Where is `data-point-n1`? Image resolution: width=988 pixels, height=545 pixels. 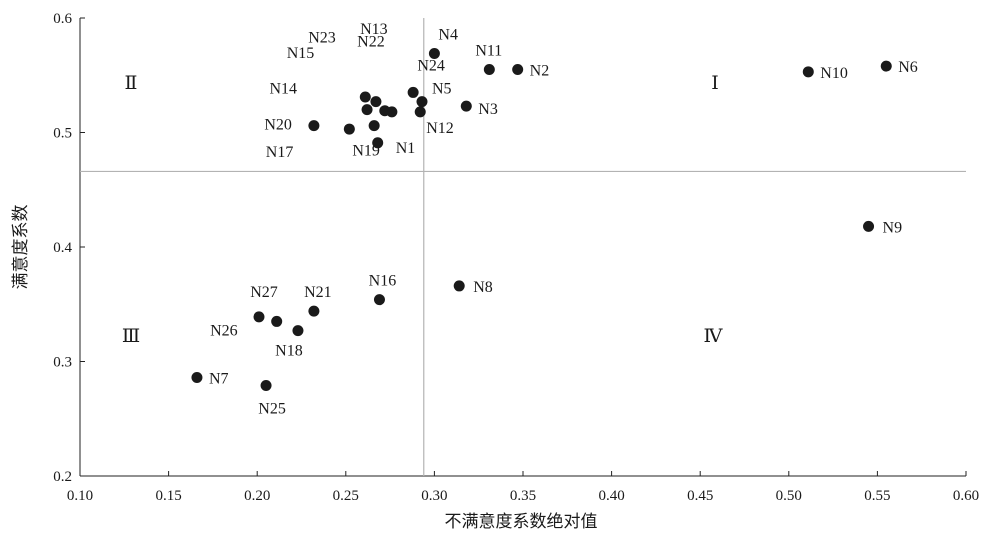 data-point-n1 is located at coordinates (378, 143).